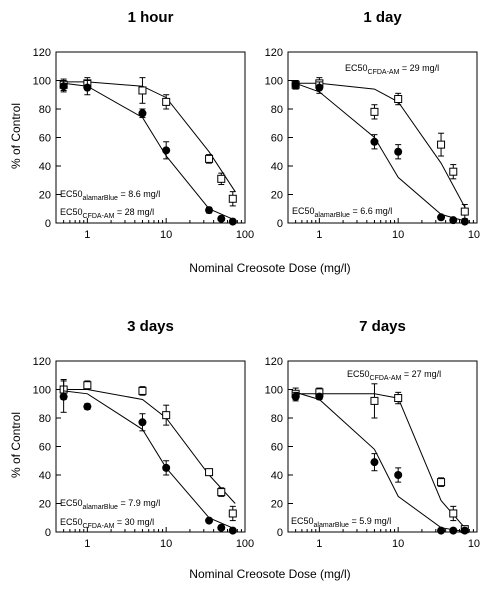  I want to click on x-axis-label-bottom: Nominal Creosote Dose (mg/l), so click(269, 574).